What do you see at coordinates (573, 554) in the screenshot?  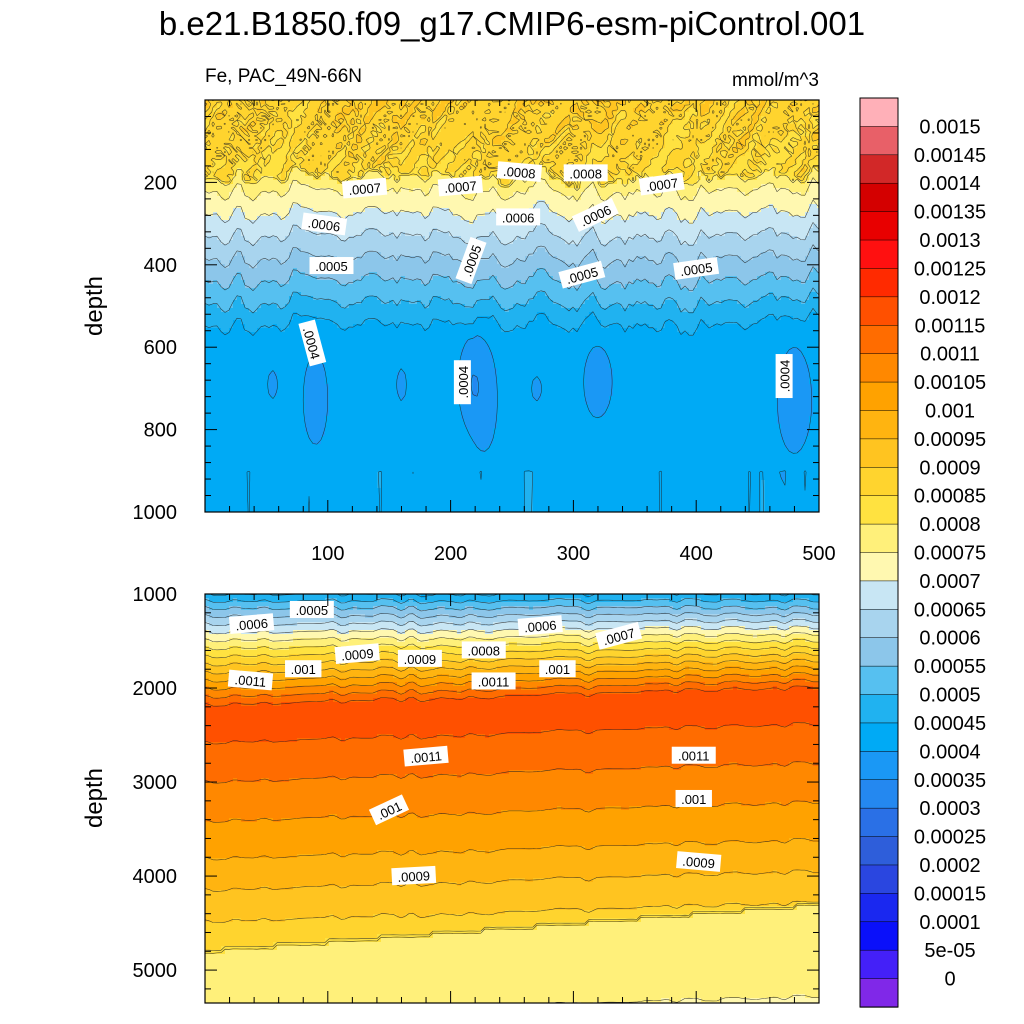 I see `upper-x-tick-label: 300` at bounding box center [573, 554].